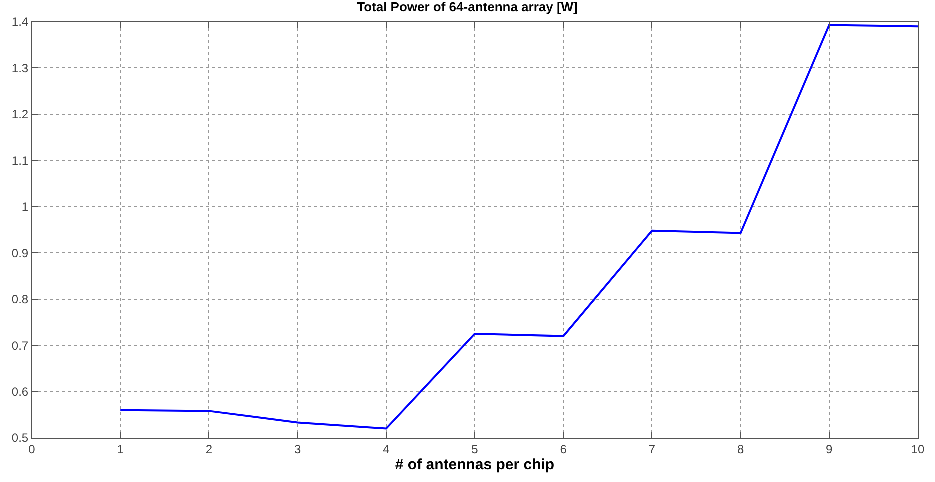 This screenshot has height=482, width=935. Describe the element at coordinates (740, 449) in the screenshot. I see `x-tick-label: 8` at that location.